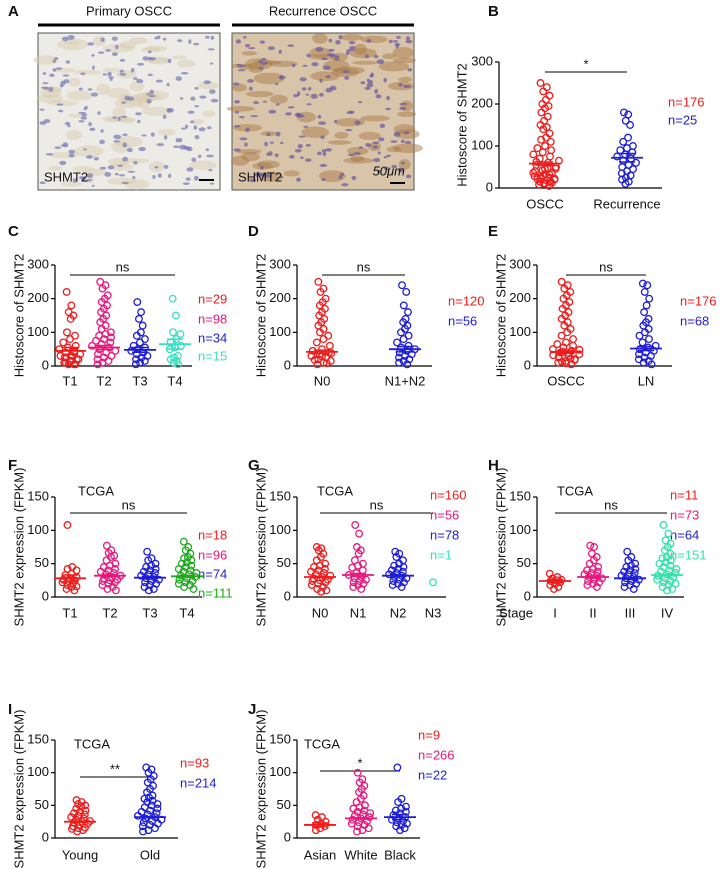 The height and width of the screenshot is (869, 726). What do you see at coordinates (38, 263) in the screenshot?
I see `y-tick-label: 300` at bounding box center [38, 263].